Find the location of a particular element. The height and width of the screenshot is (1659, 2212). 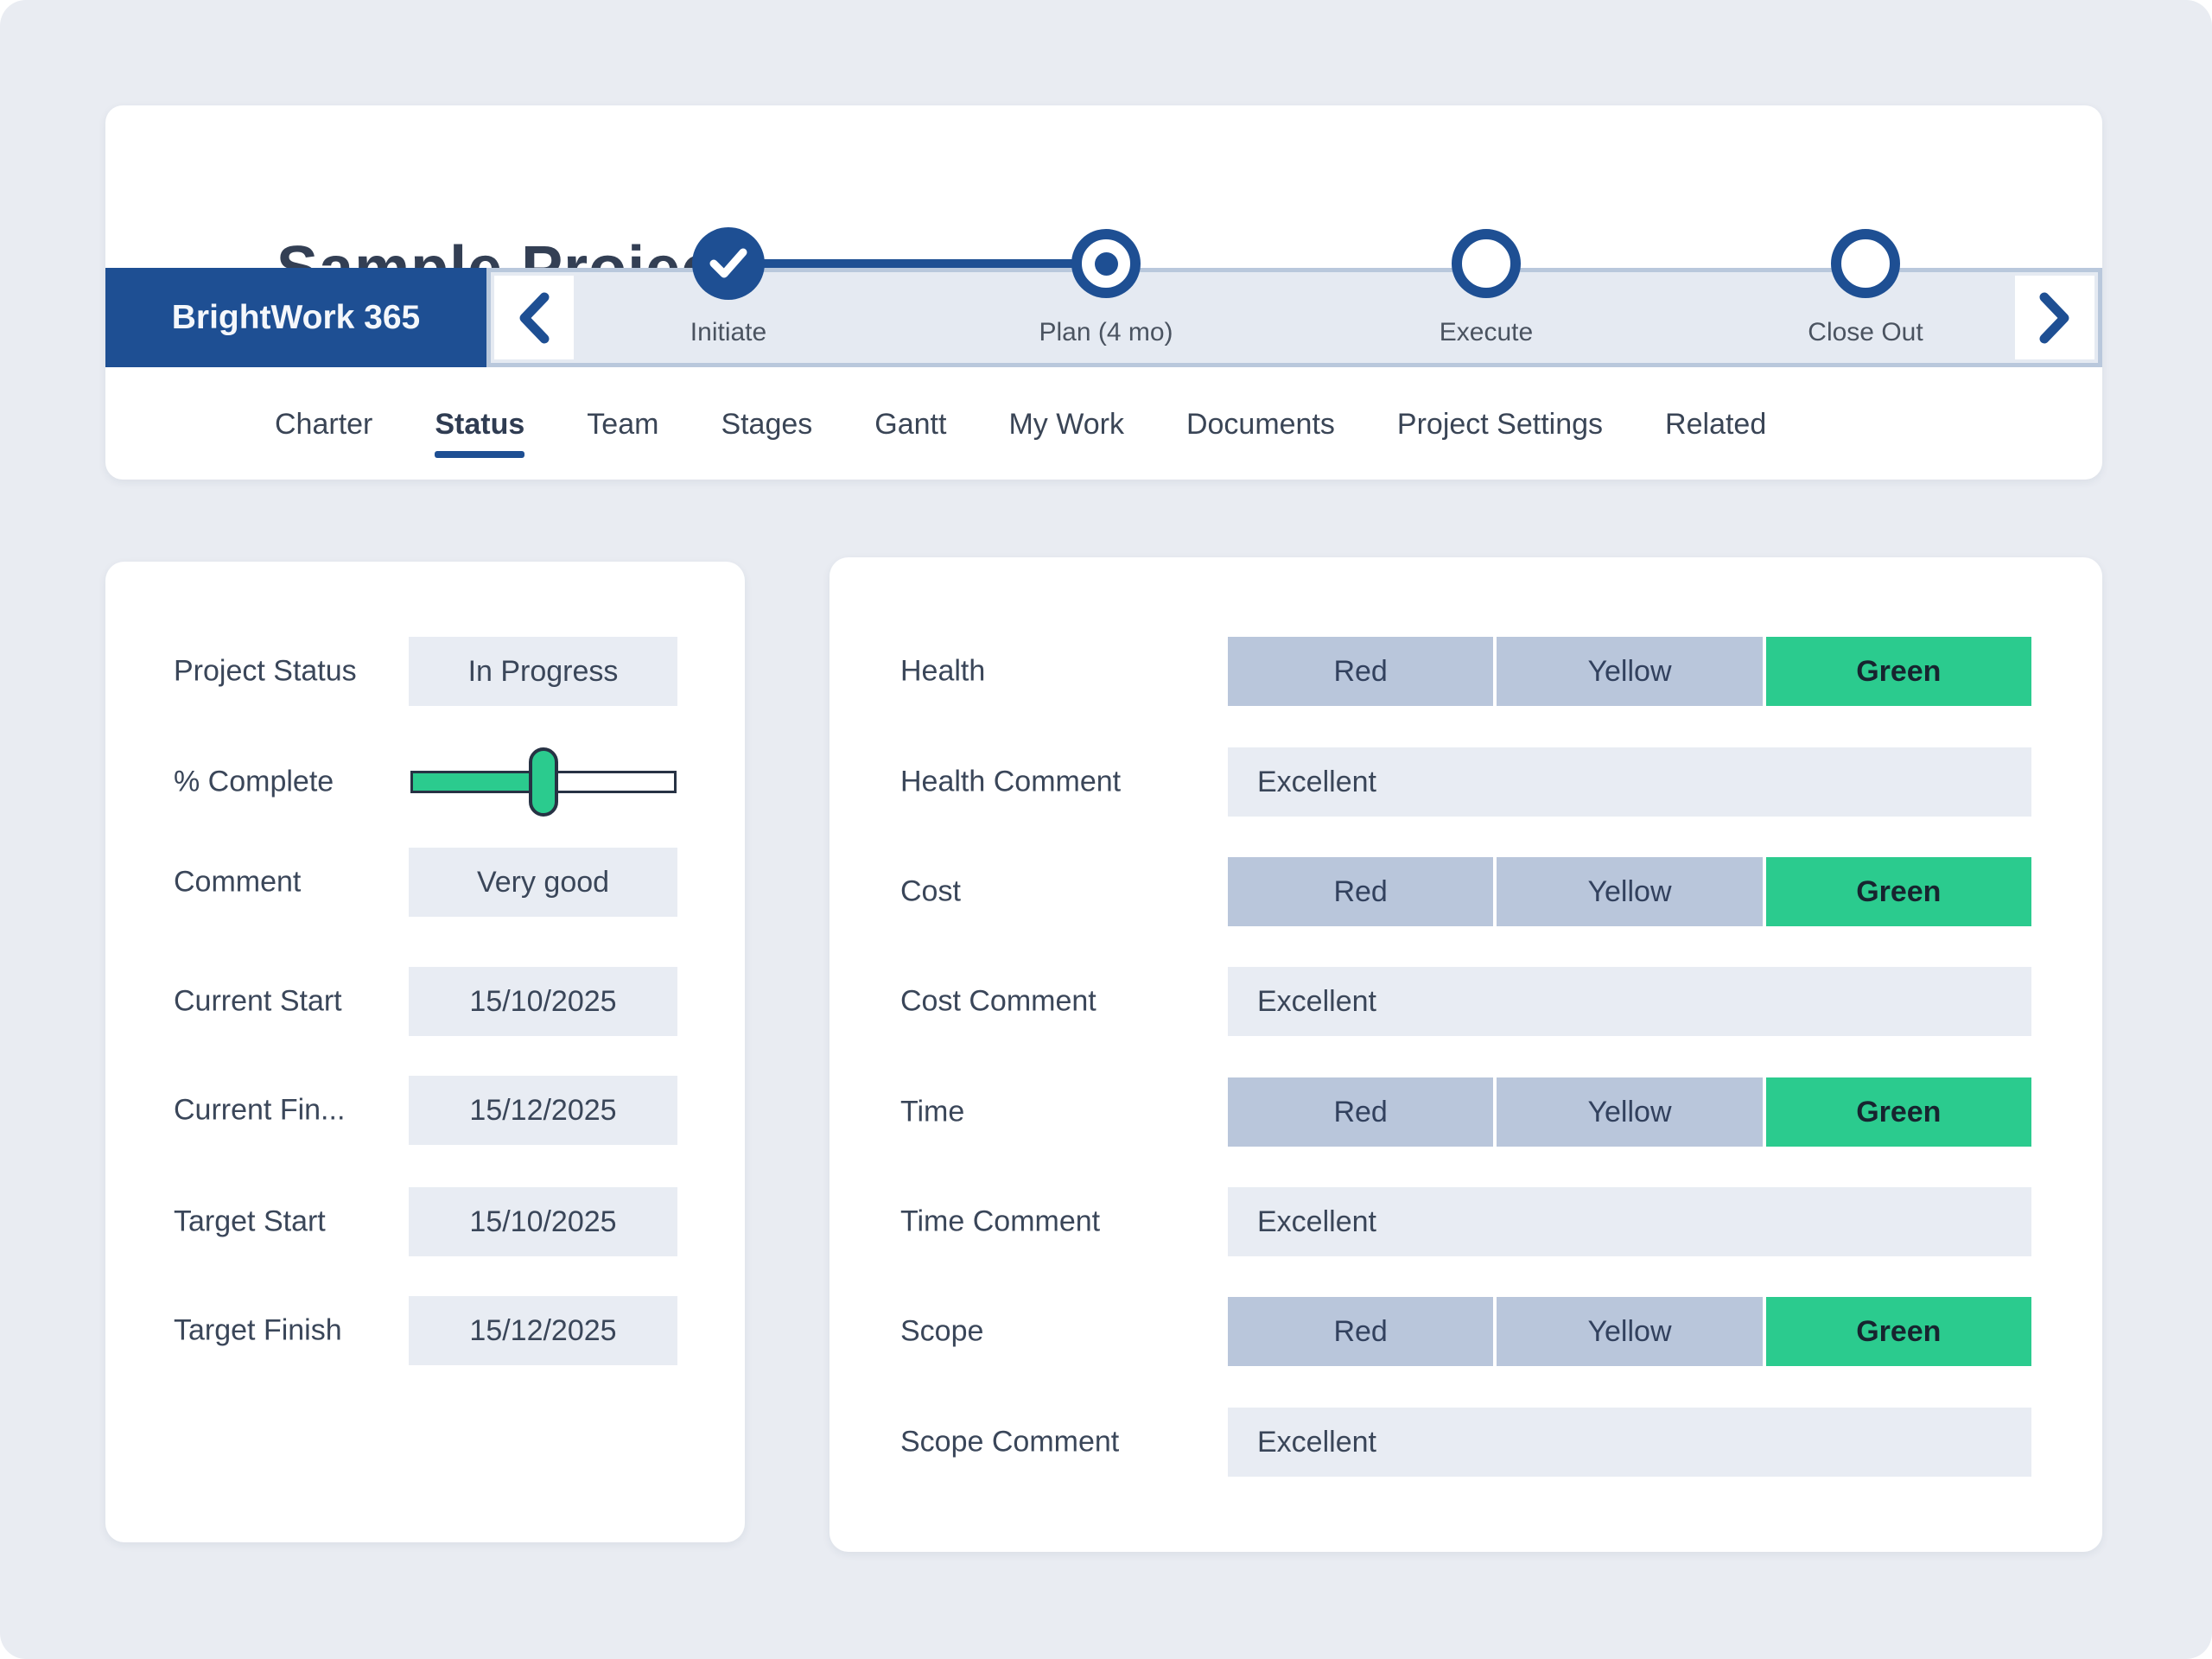

slider-thumb is located at coordinates (543, 782).